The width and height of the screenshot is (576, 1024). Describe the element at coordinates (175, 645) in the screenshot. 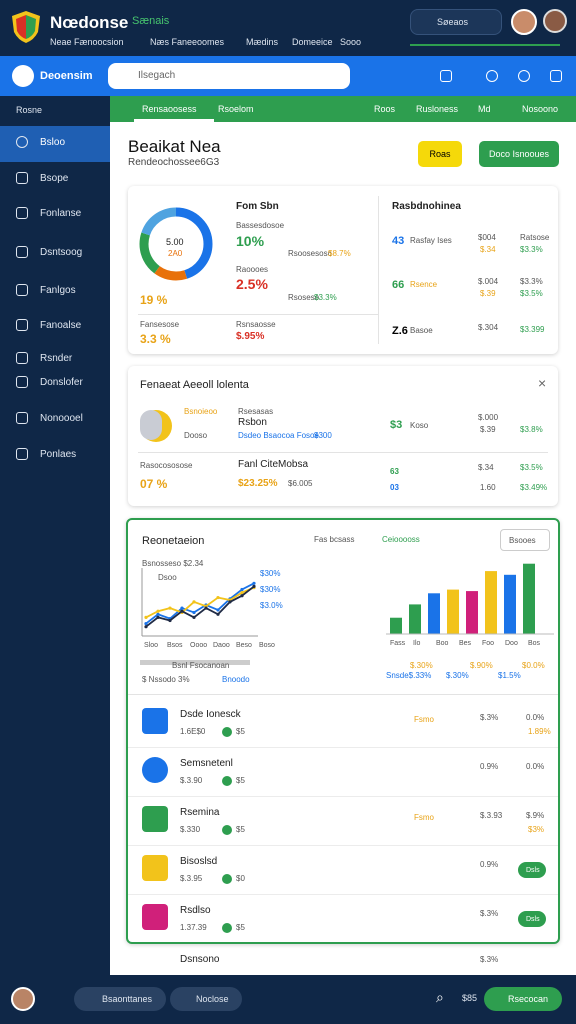

I see `text: Bsos` at that location.